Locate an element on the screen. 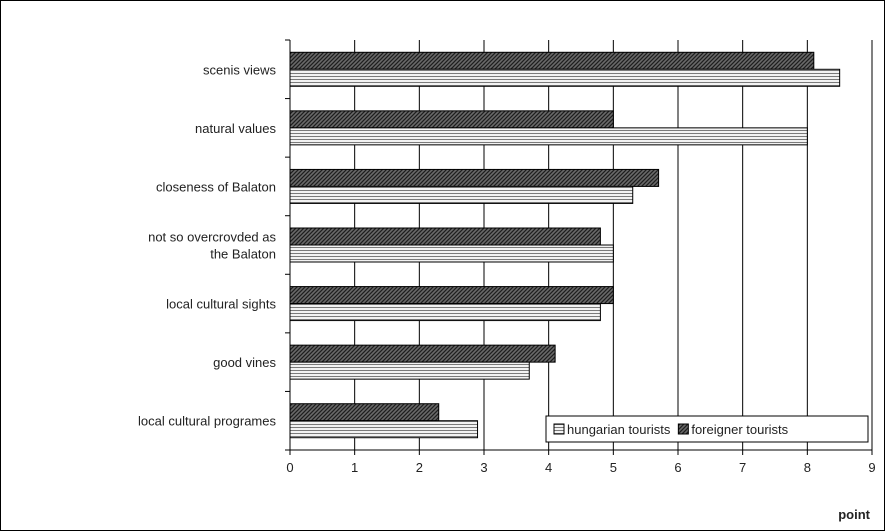 This screenshot has width=885, height=531. x-tick-label-9: 9 is located at coordinates (871, 467).